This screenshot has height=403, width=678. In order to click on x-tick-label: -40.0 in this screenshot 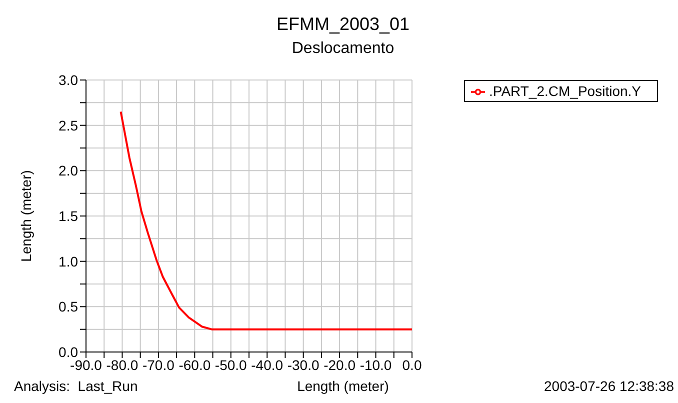, I will do `click(267, 364)`.